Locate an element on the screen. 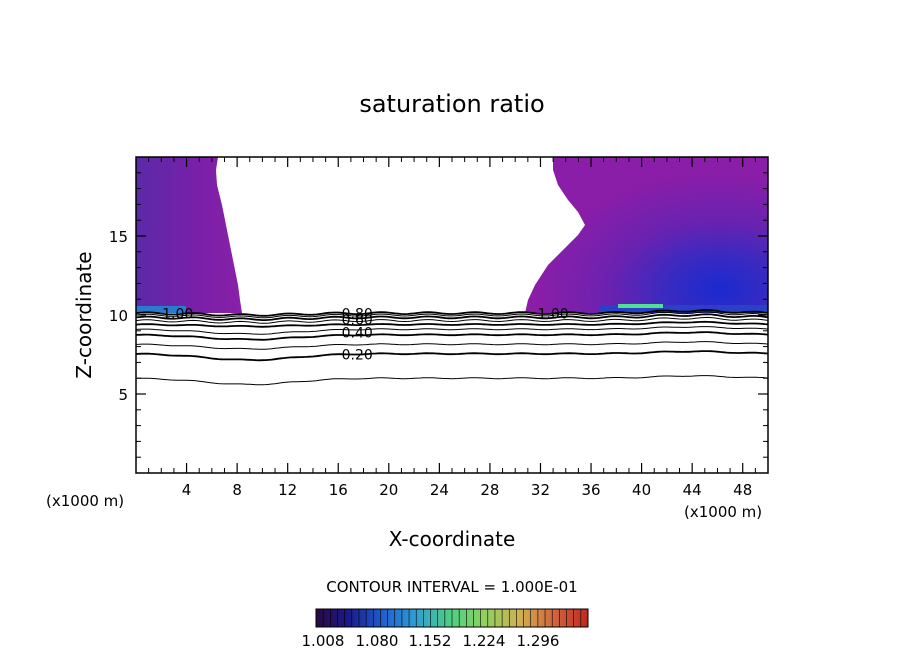 The width and height of the screenshot is (904, 654). x-tick-label: 32 is located at coordinates (540, 490).